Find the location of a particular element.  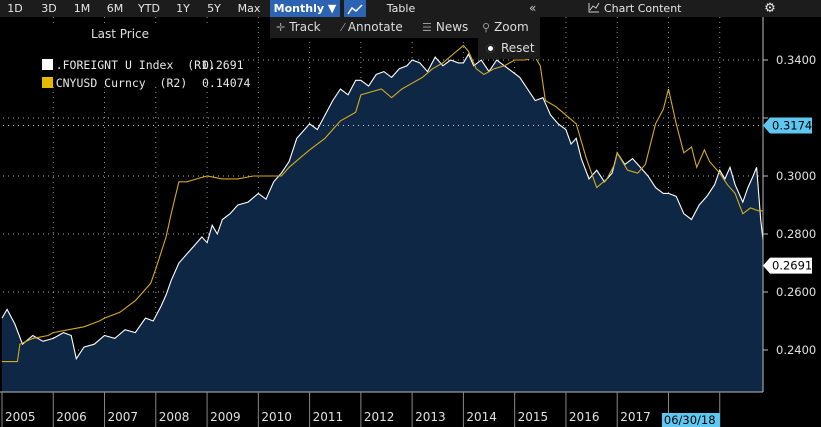

range-ytd-button: YTD is located at coordinates (149, 8).